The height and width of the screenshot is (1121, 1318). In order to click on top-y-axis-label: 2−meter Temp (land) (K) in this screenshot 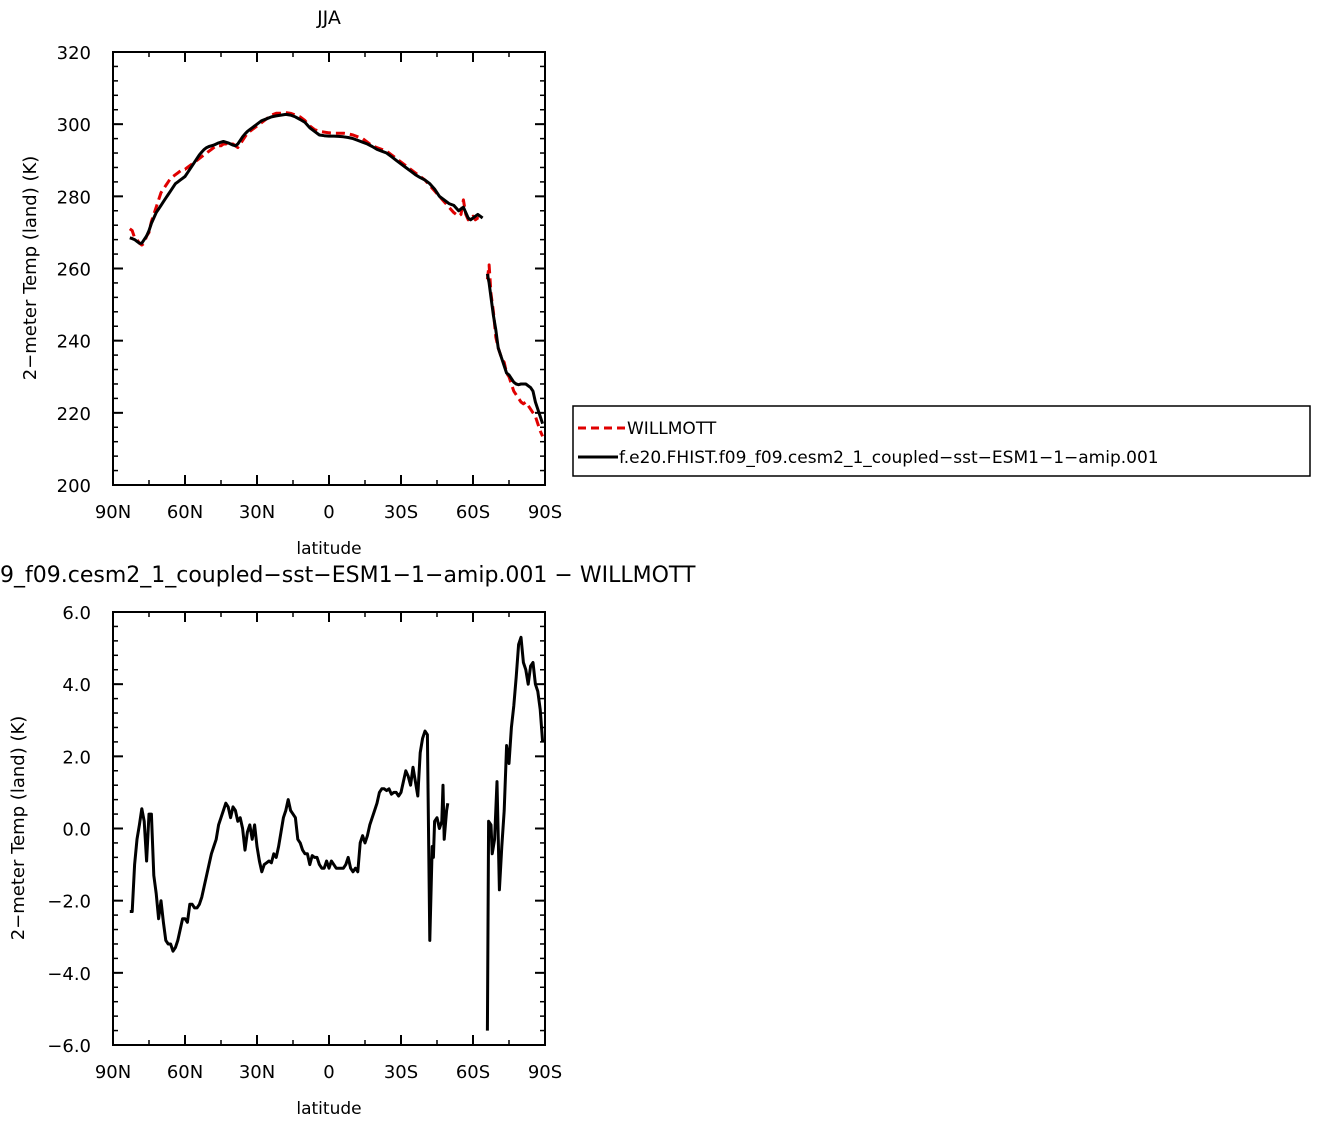, I will do `click(30, 268)`.